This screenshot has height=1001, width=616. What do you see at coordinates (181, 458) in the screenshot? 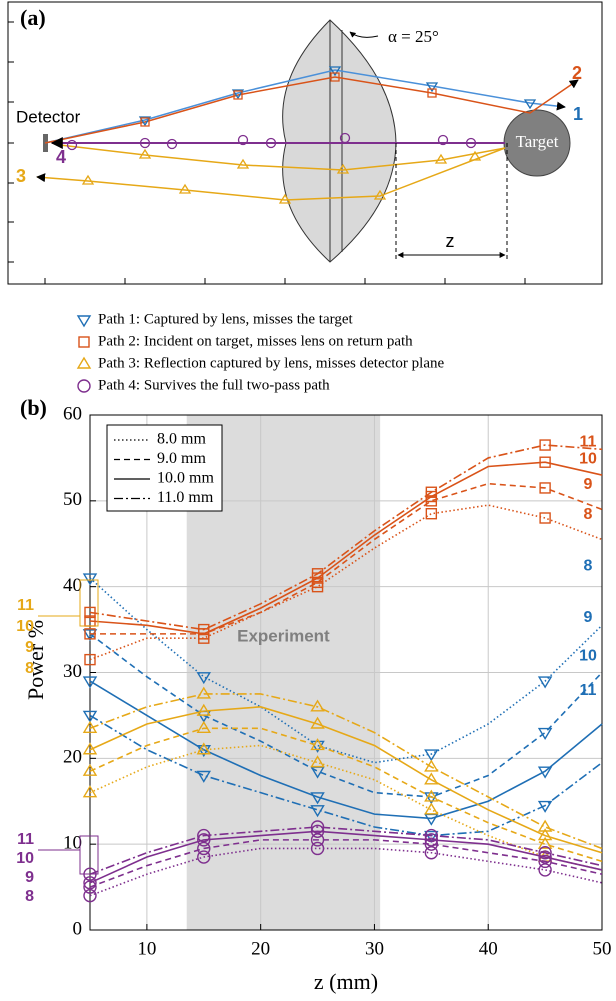
I see `legend-label: 9.0 mm` at bounding box center [181, 458].